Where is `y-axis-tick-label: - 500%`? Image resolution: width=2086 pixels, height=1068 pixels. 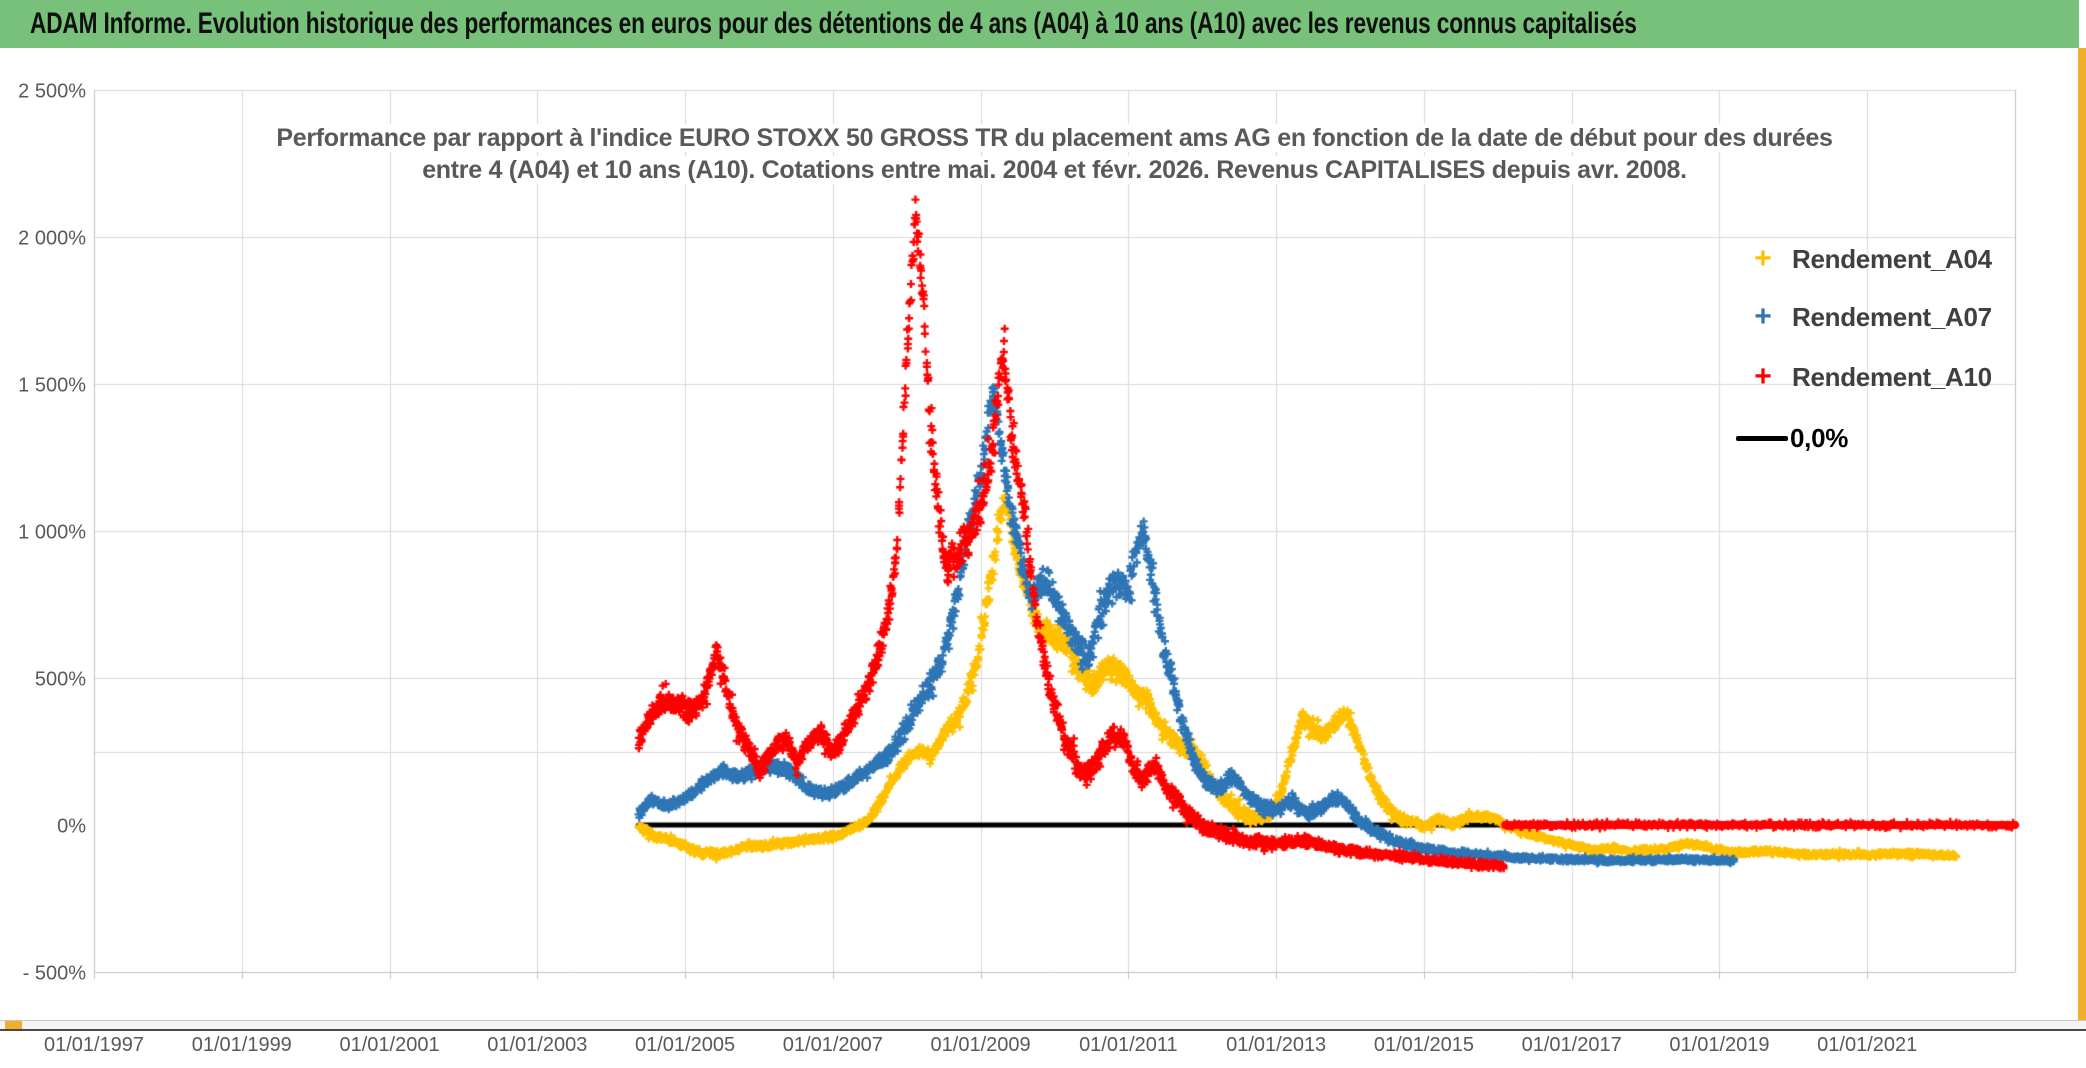
y-axis-tick-label: - 500% is located at coordinates (54, 973).